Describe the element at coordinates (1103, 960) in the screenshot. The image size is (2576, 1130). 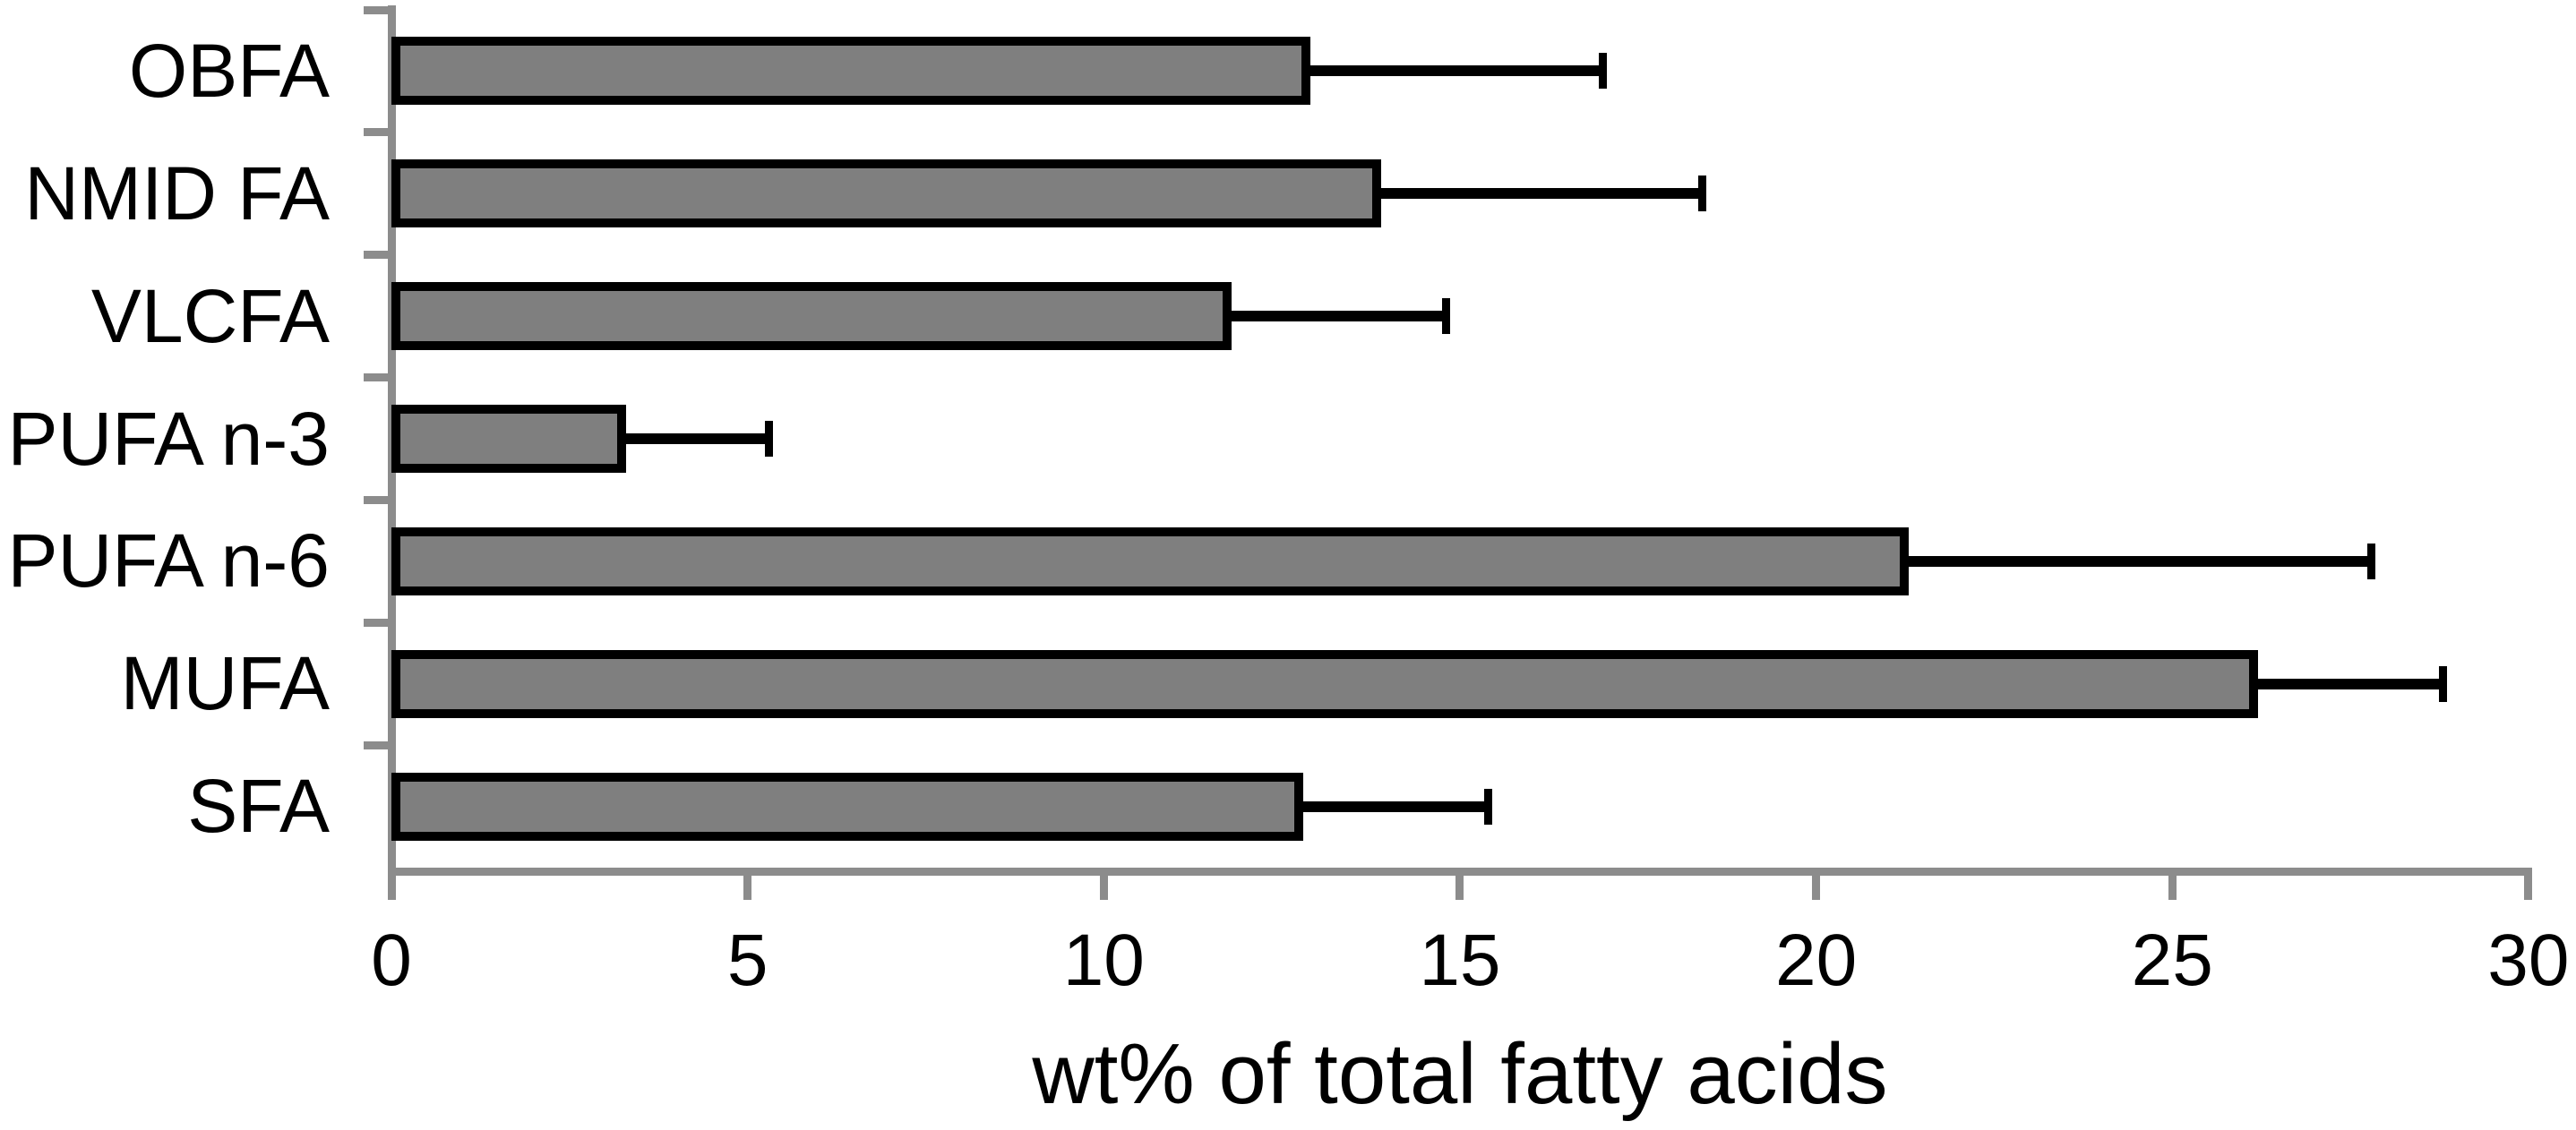
I see `x-tick-label: 10` at that location.